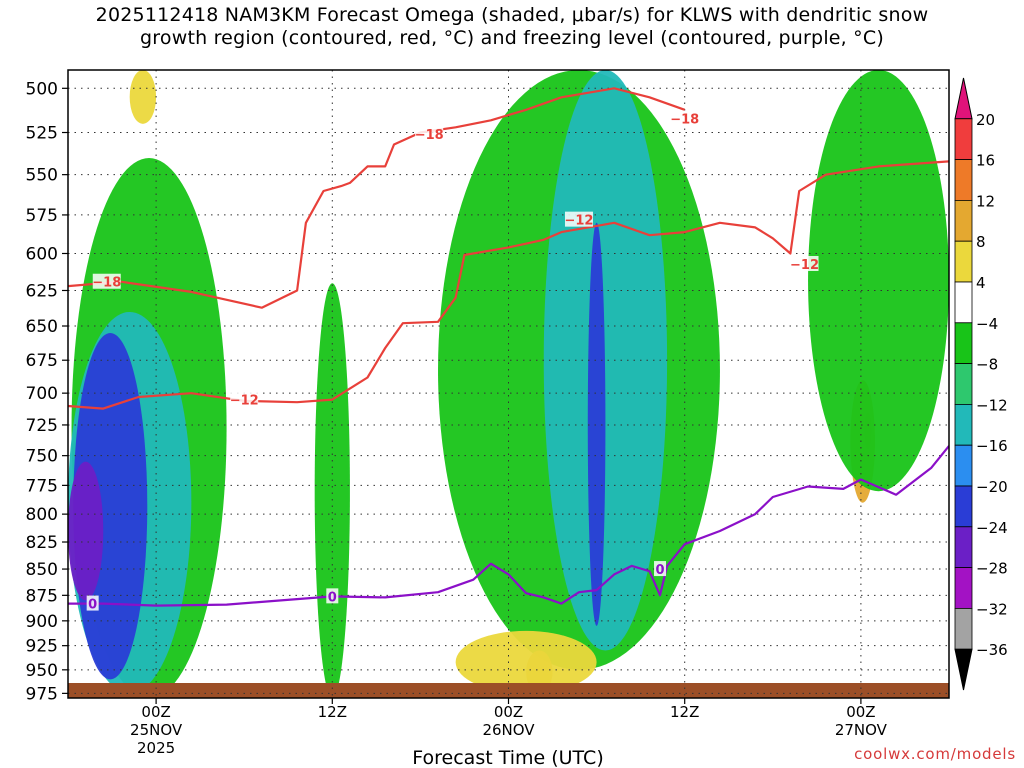 This screenshot has width=1024, height=768. I want to click on y-tick-label: 825, so click(42, 543).